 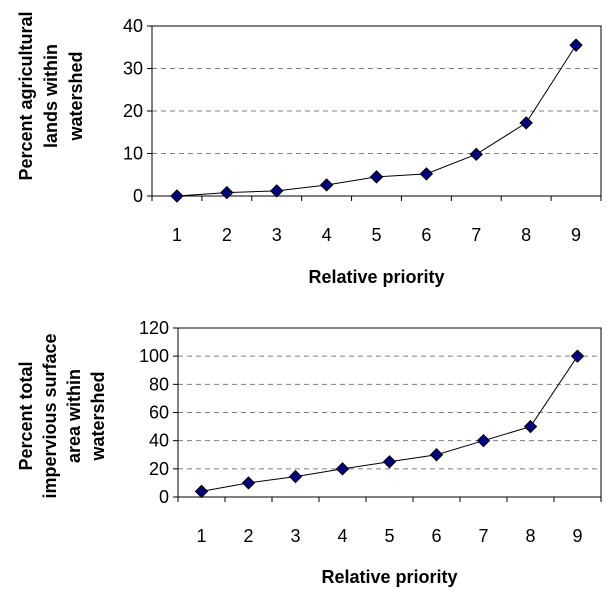 What do you see at coordinates (133, 154) in the screenshot?
I see `y-tick-label: 10` at bounding box center [133, 154].